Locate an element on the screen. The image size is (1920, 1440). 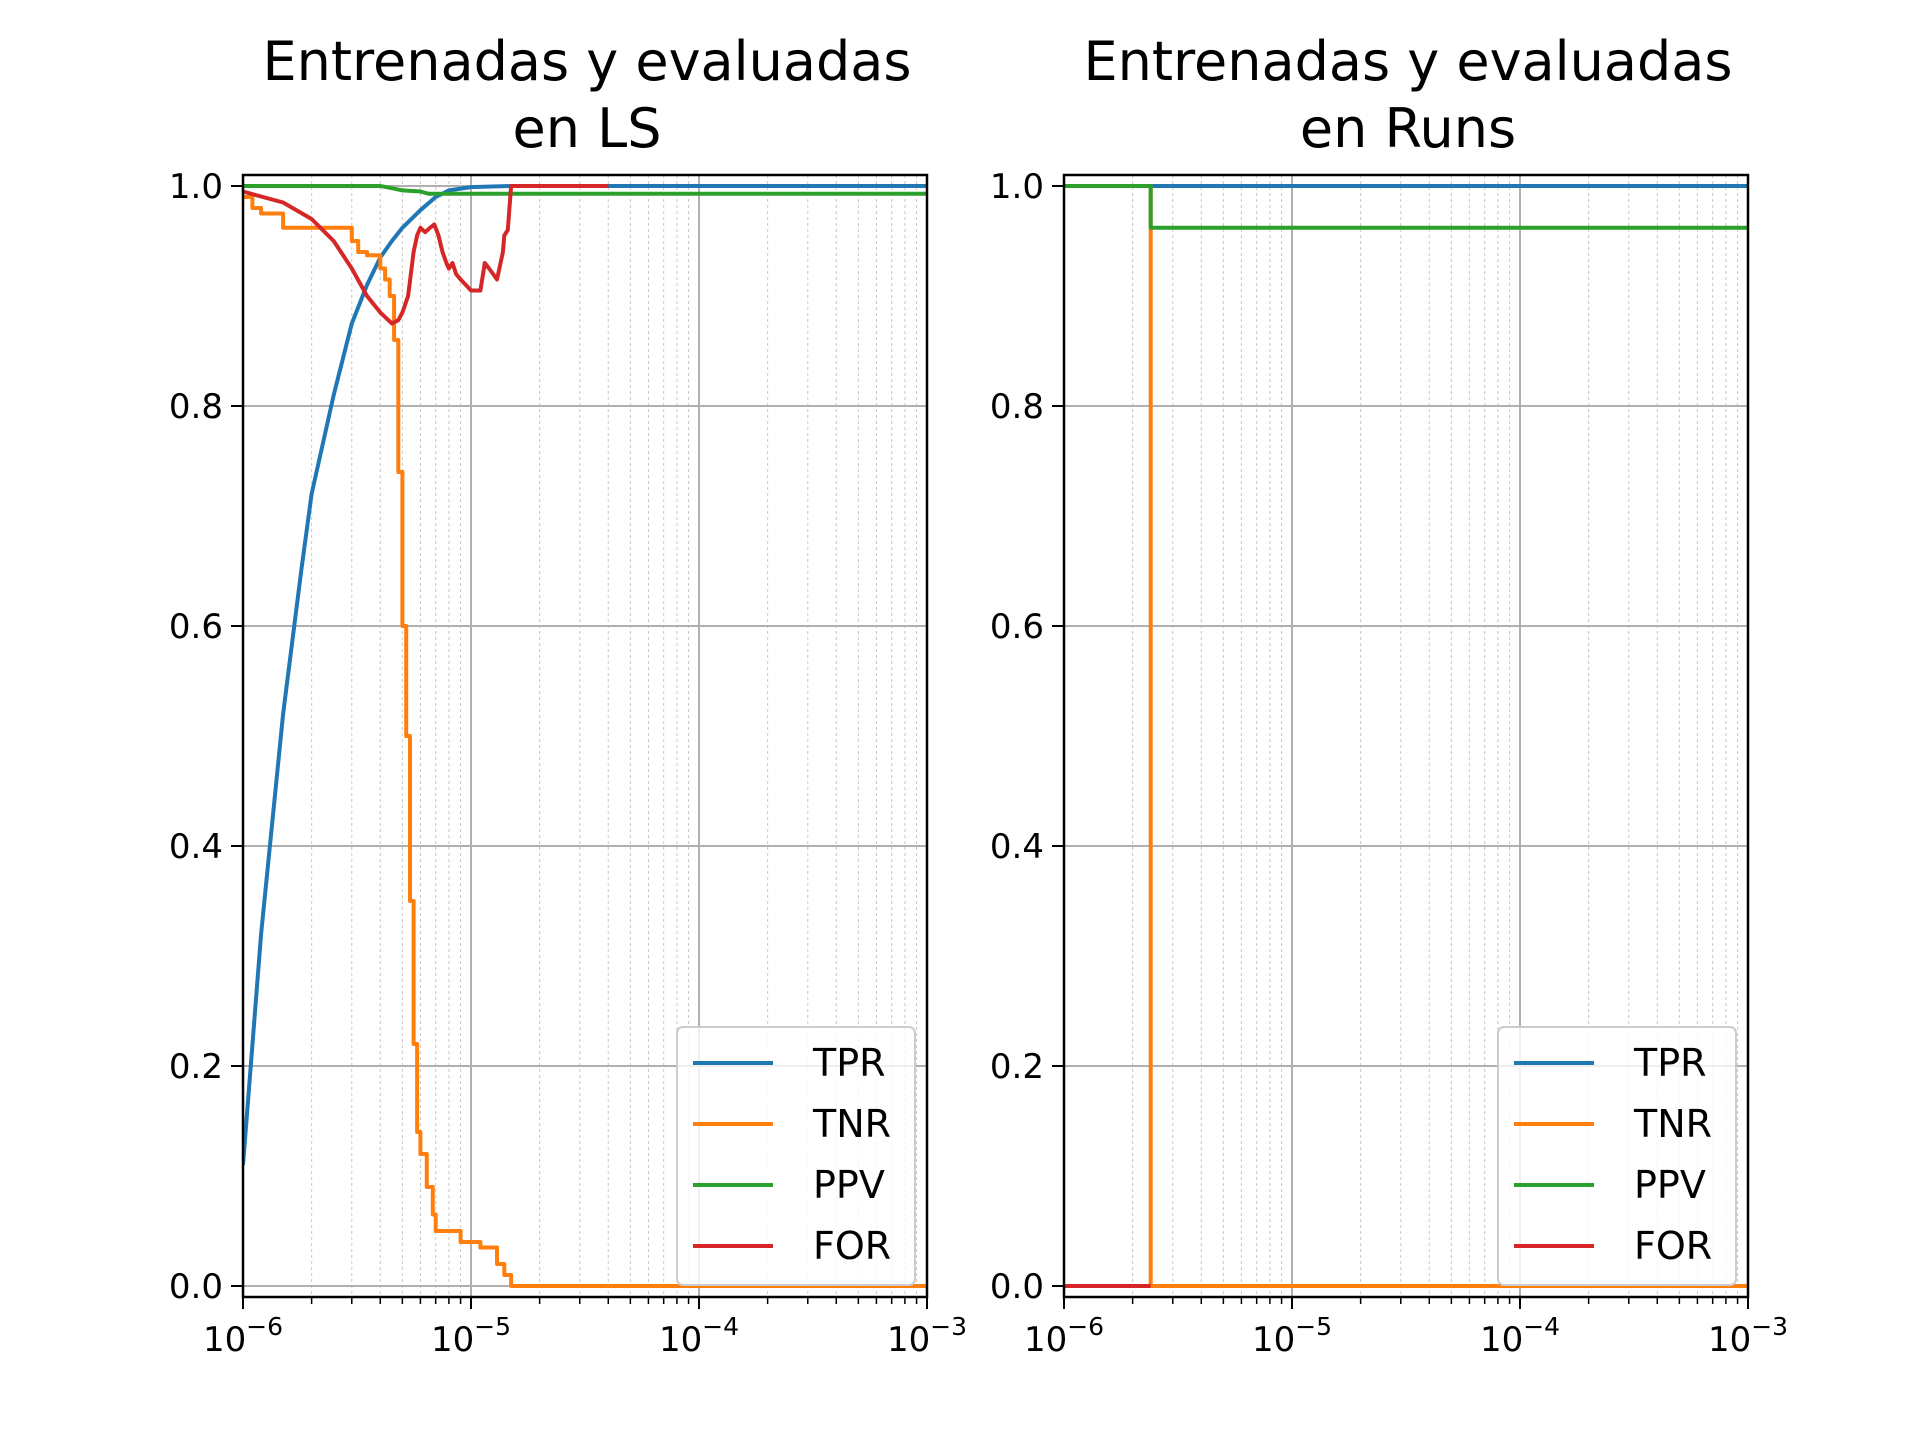
chart-title-line-2: en Runs is located at coordinates (1408, 128).